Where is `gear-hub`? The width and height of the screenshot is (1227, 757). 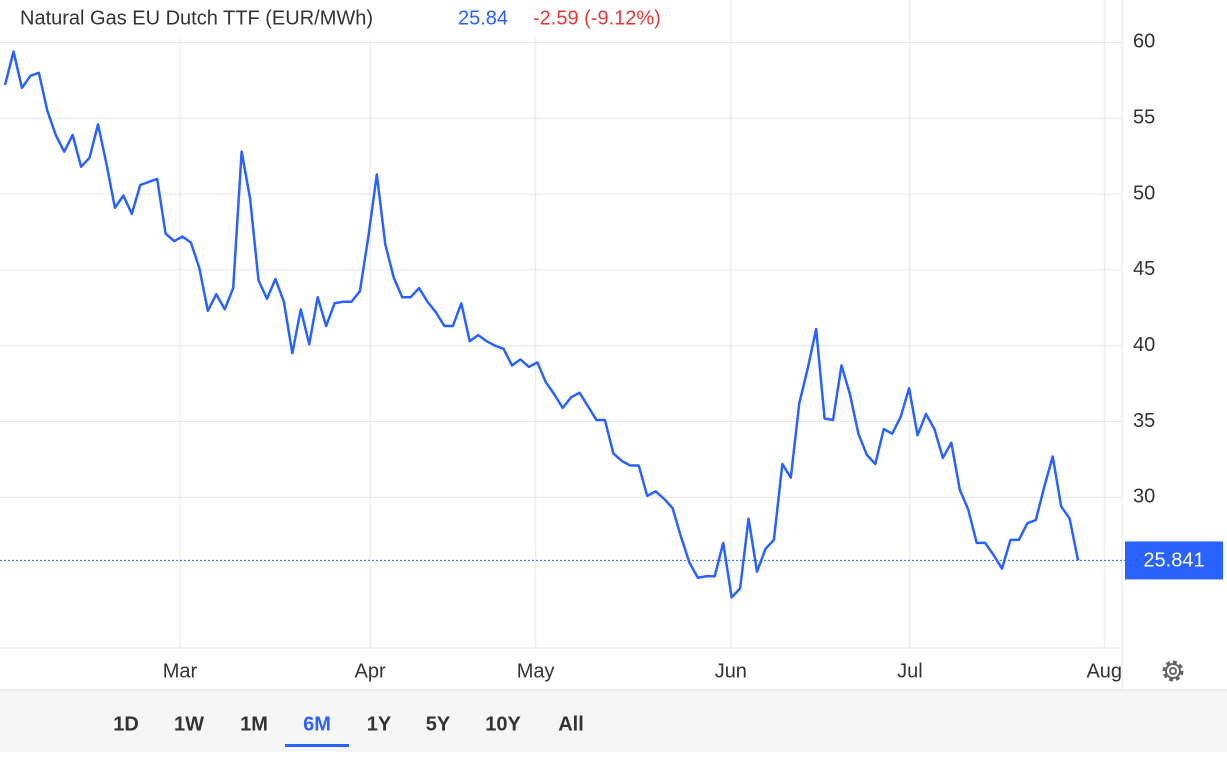
gear-hub is located at coordinates (1173, 671).